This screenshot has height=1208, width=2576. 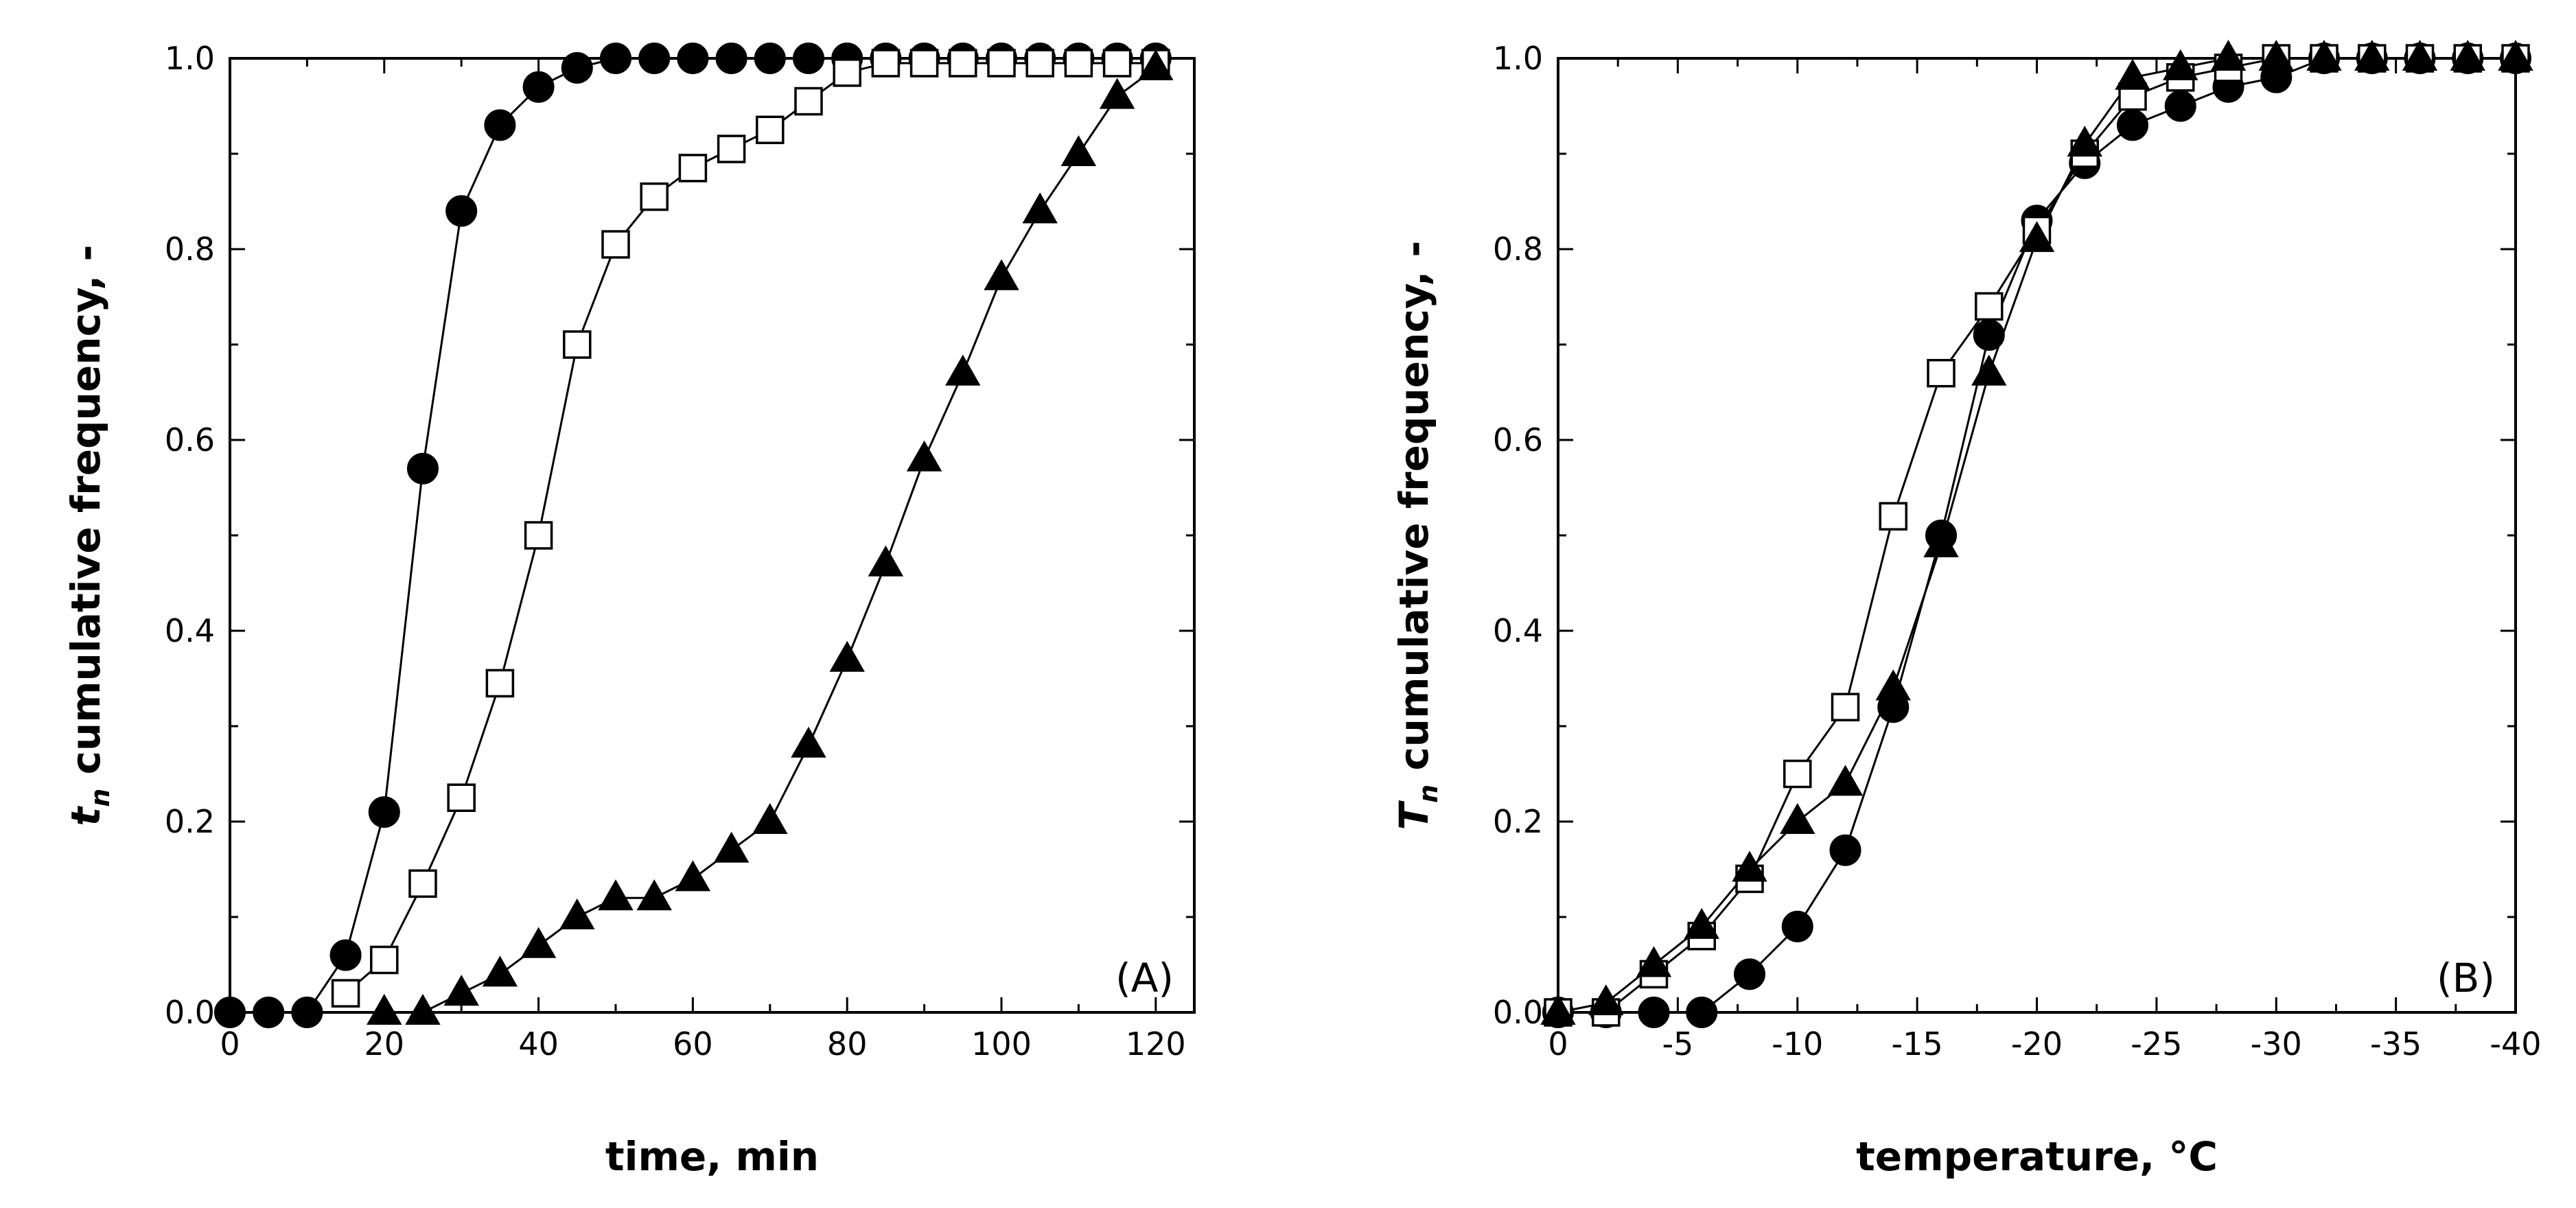 What do you see at coordinates (190, 58) in the screenshot?
I see `y-tick-label: 1.0` at bounding box center [190, 58].